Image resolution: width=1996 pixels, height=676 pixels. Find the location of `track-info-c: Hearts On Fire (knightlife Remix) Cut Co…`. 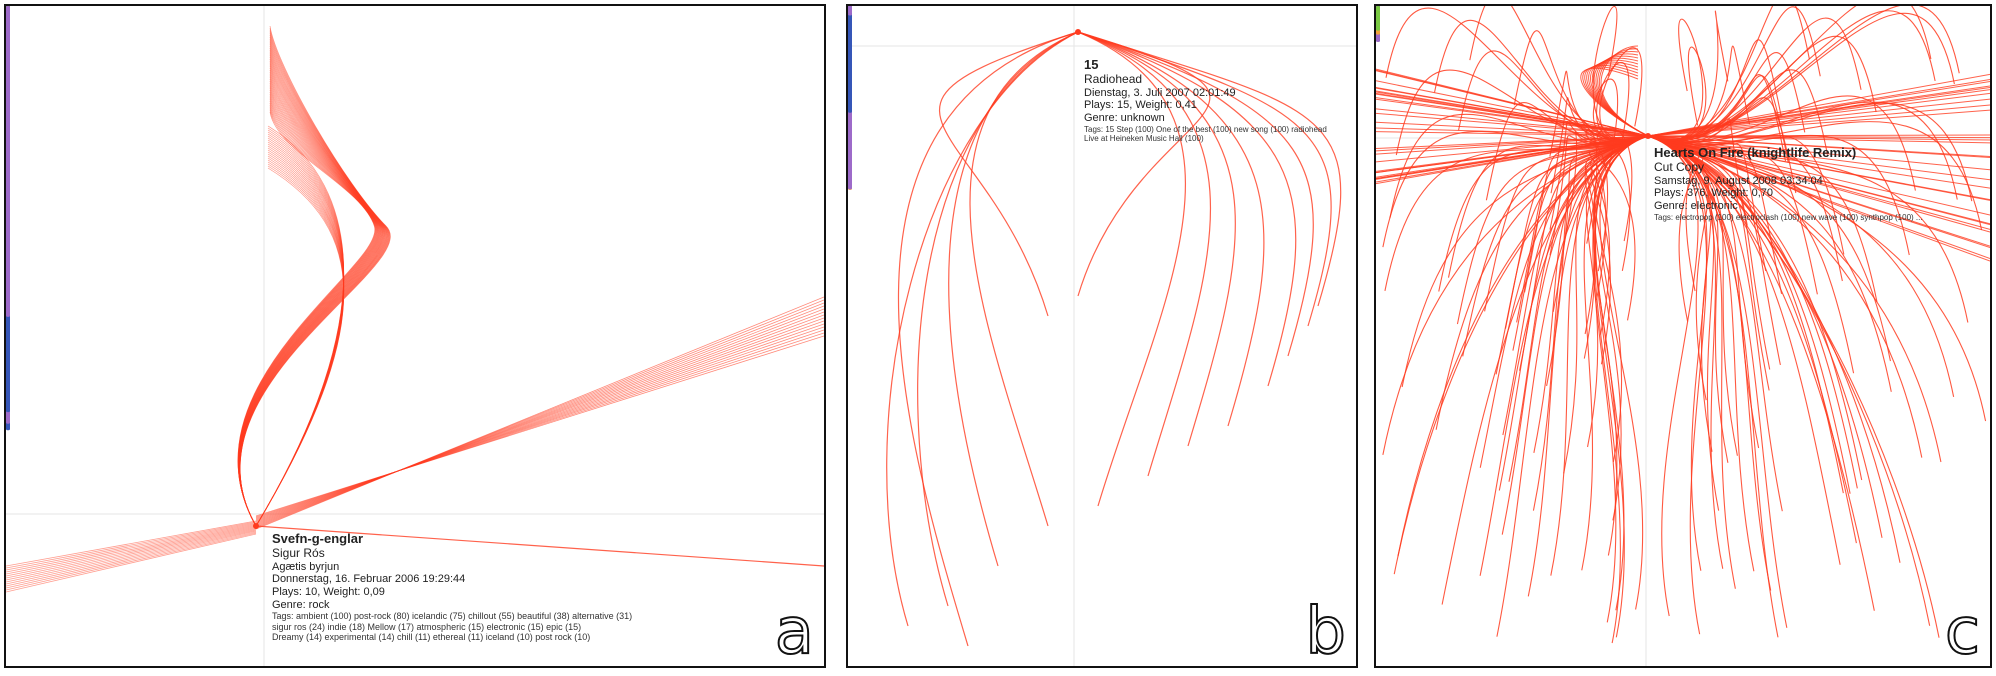

track-info-c: Hearts On Fire (knightlife Remix) Cut Co… is located at coordinates (1788, 183).